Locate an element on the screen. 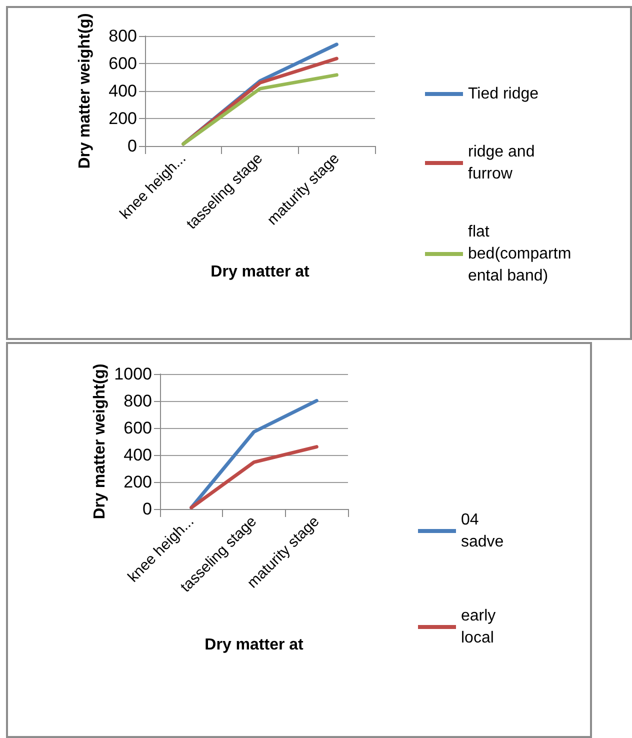 The image size is (632, 738). y-tick-label: 1000 is located at coordinates (133, 374).